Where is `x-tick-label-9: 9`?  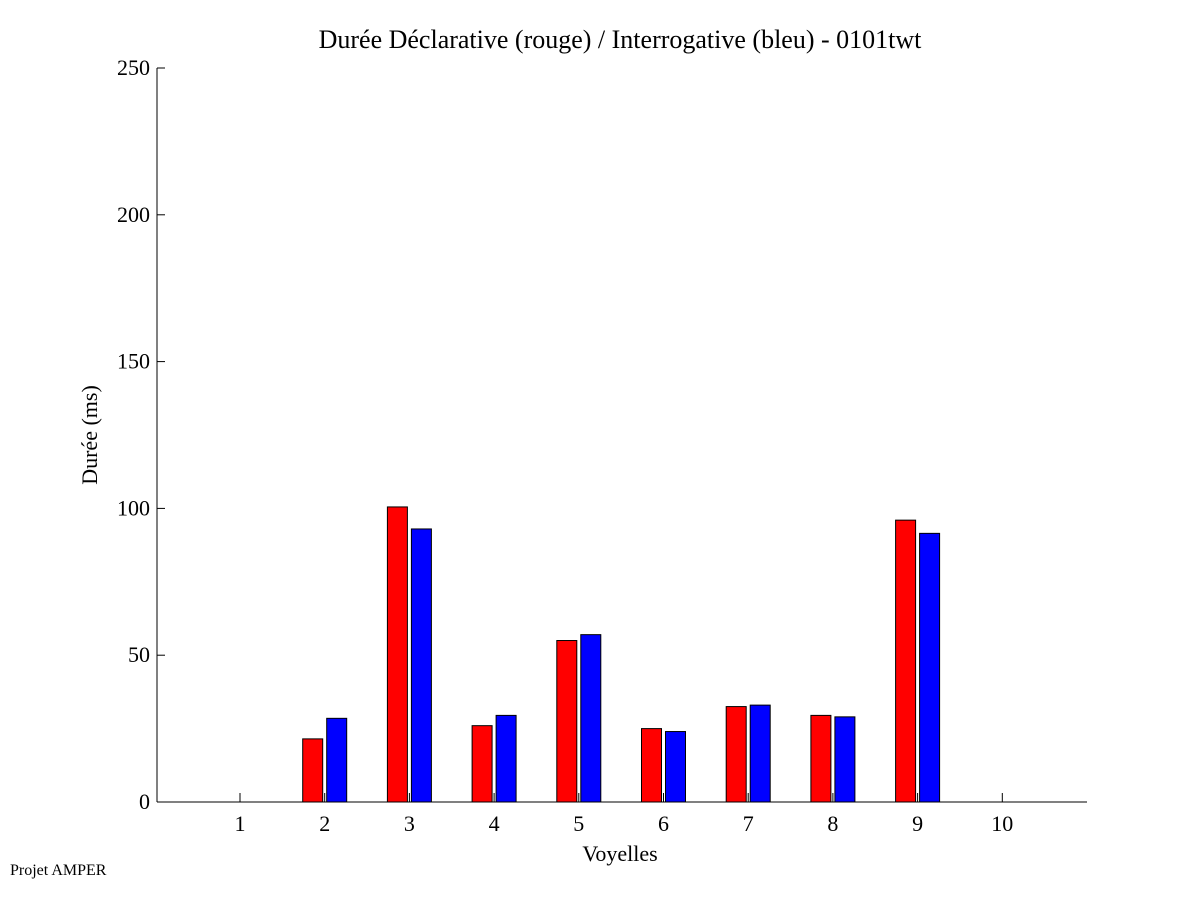 x-tick-label-9: 9 is located at coordinates (917, 823).